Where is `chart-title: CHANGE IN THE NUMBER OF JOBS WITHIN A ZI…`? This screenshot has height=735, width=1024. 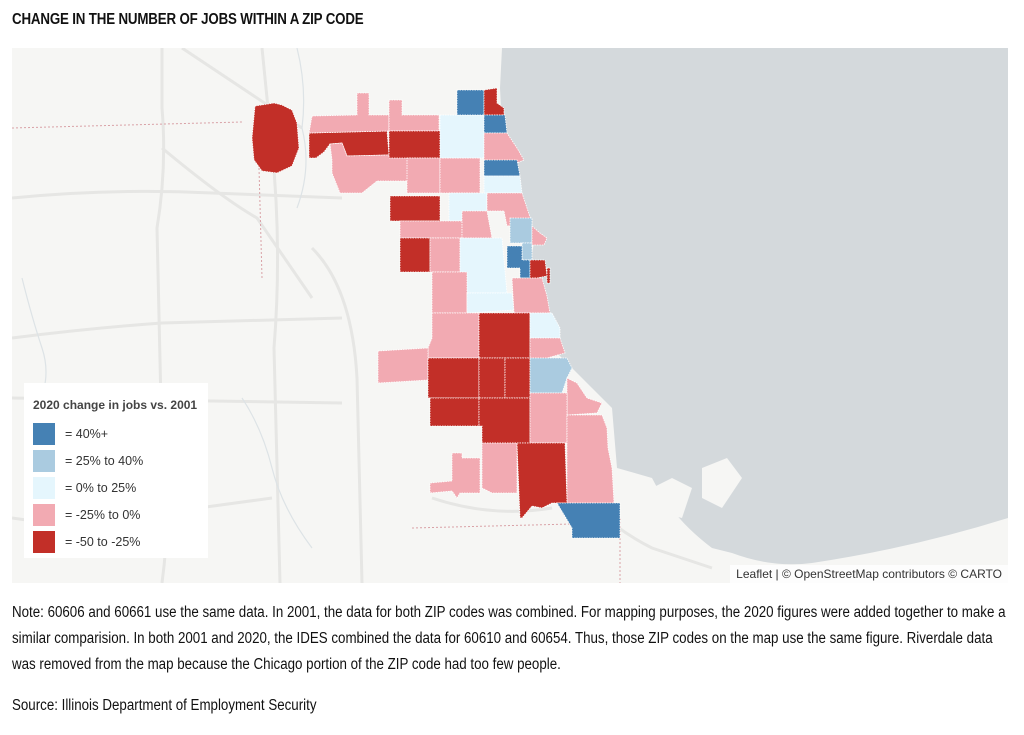
chart-title: CHANGE IN THE NUMBER OF JOBS WITHIN A ZI… is located at coordinates (188, 19).